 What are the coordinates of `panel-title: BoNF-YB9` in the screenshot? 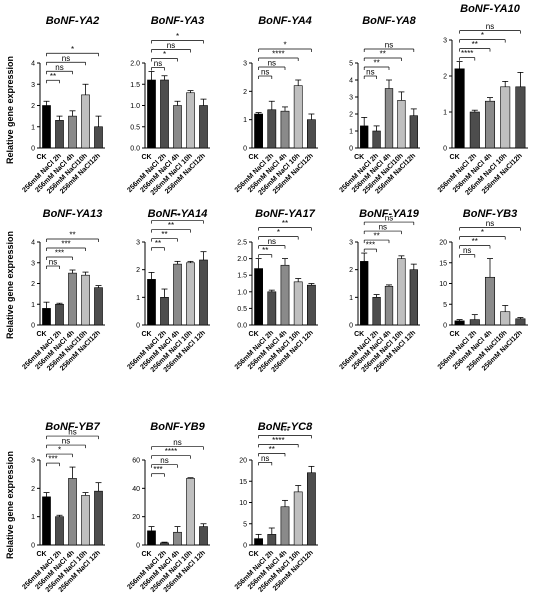 It's located at (177, 427).